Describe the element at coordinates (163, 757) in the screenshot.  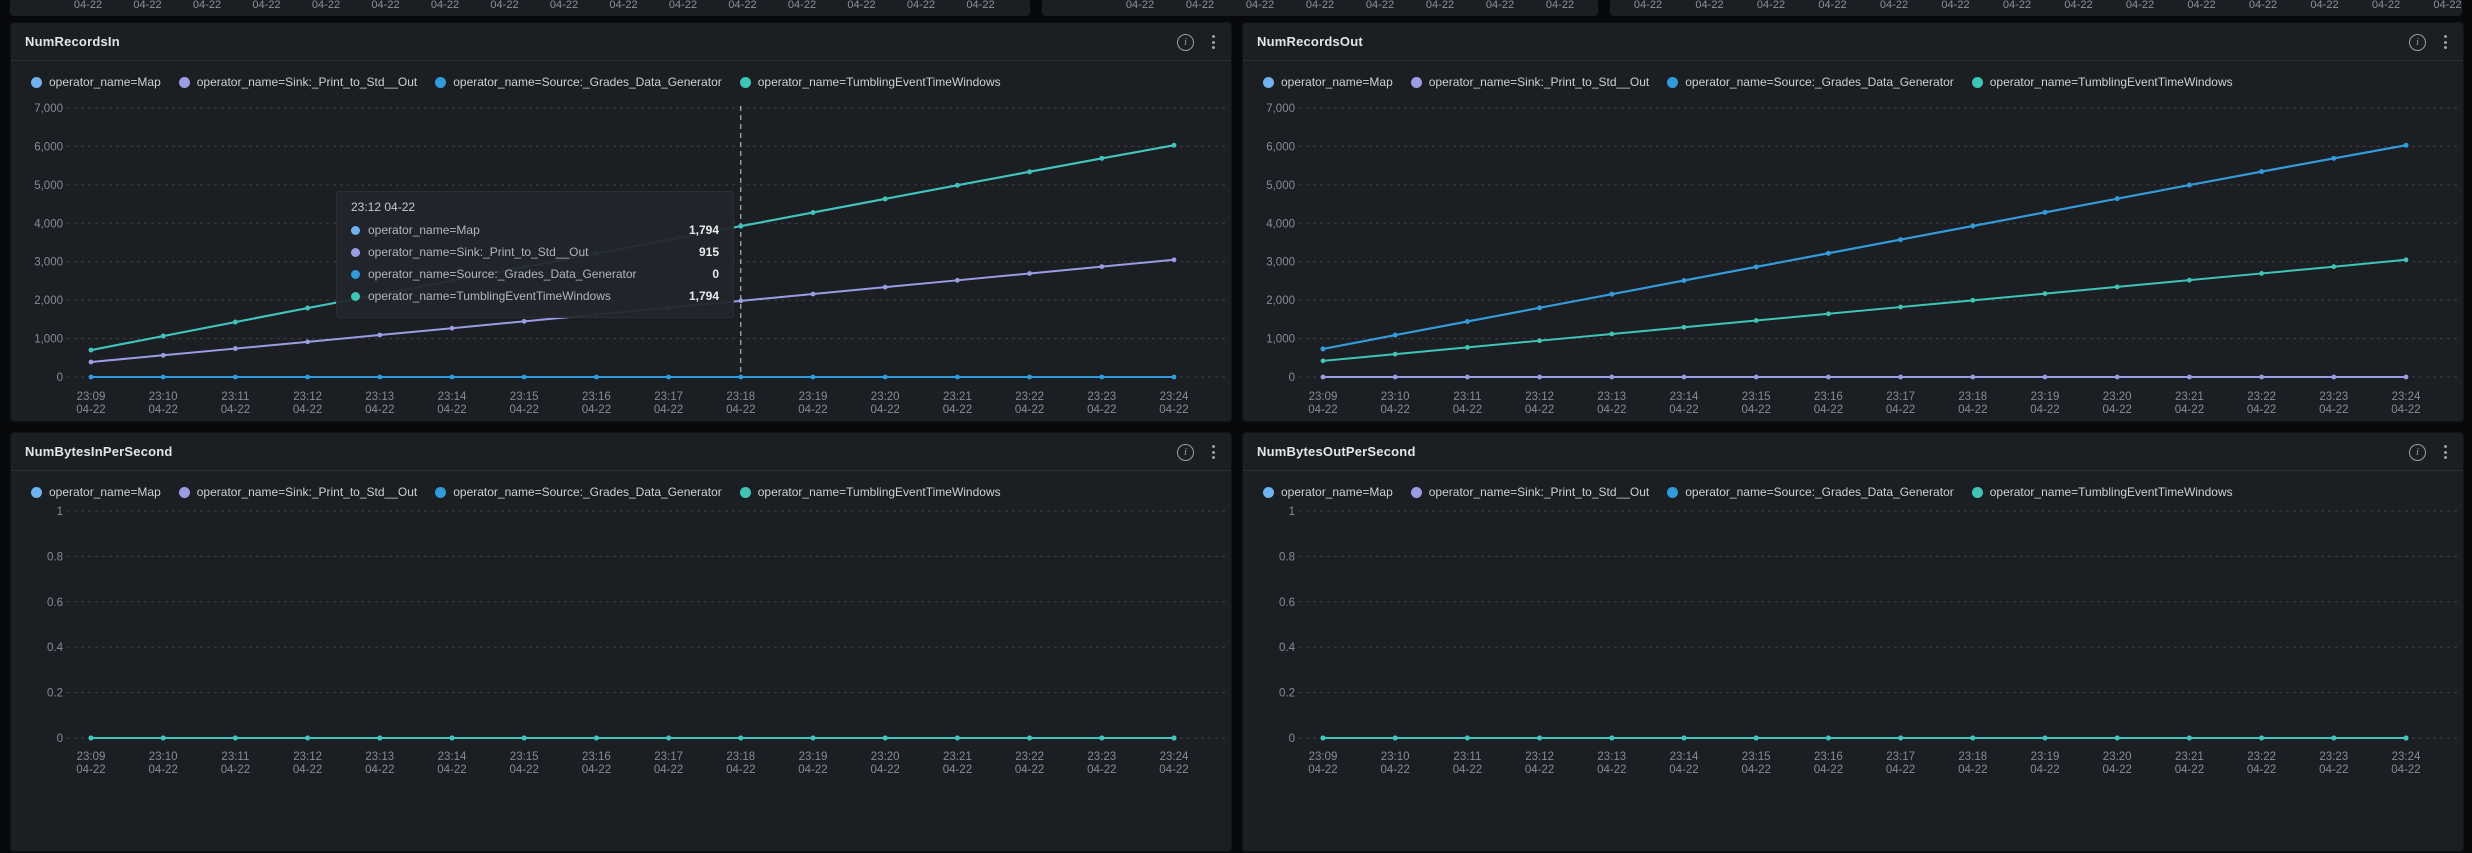
I see `svg-text: 23:10` at that location.